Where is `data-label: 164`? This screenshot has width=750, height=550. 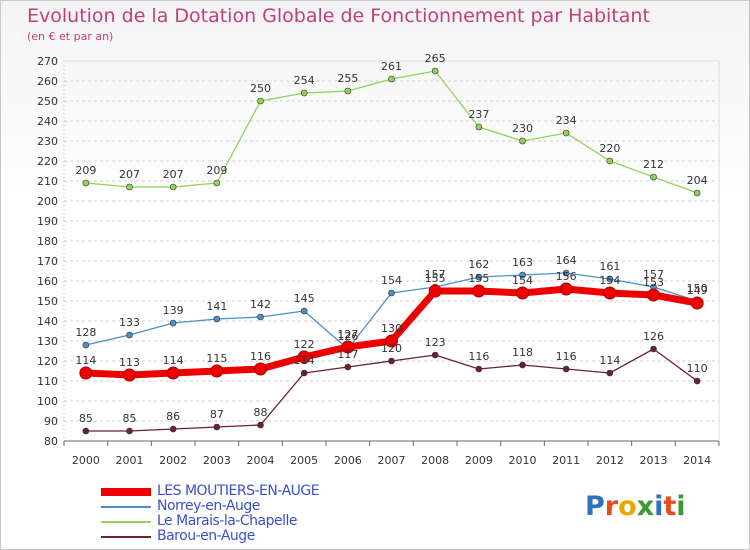 data-label: 164 is located at coordinates (566, 260).